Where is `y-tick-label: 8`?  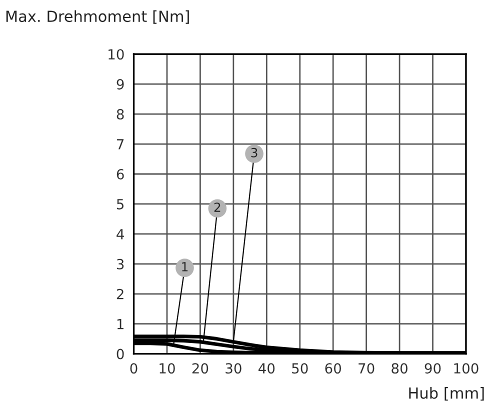
y-tick-label: 8 is located at coordinates (120, 114).